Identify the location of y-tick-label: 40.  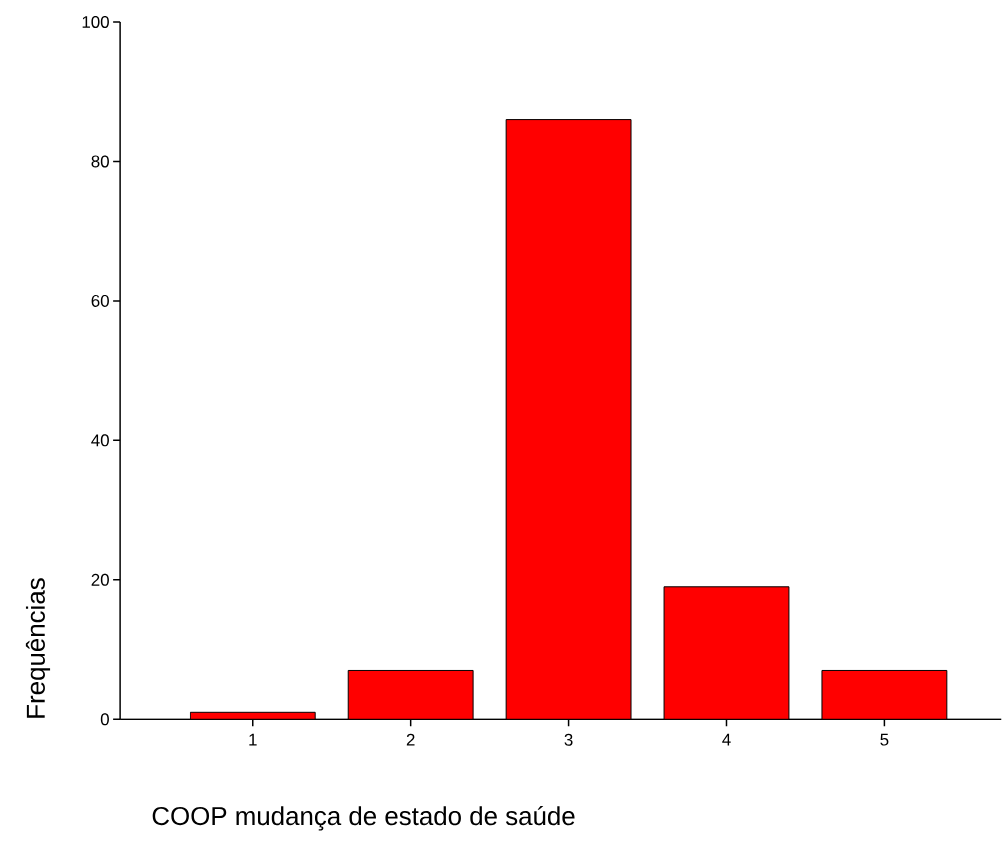
(100, 440).